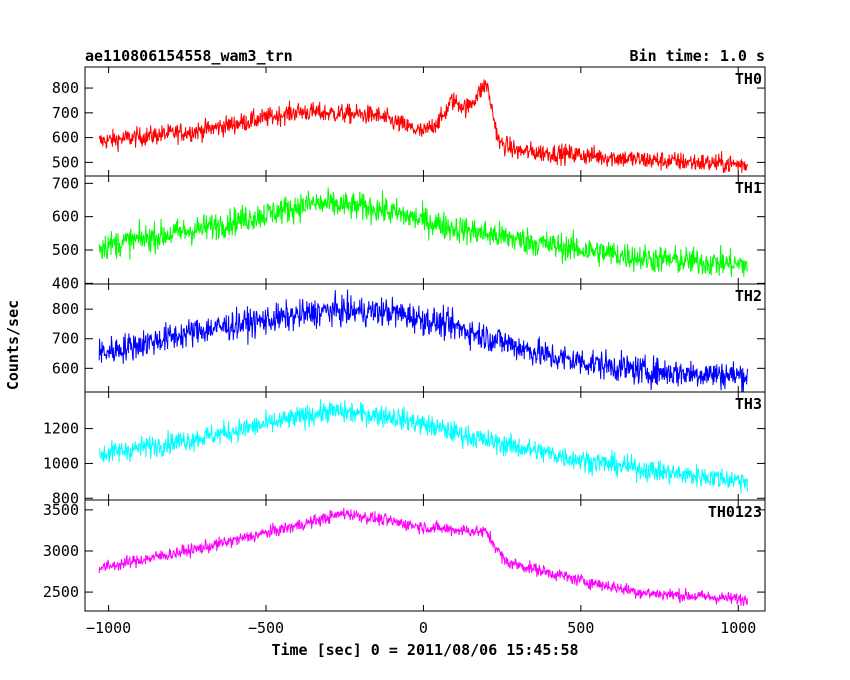 The image size is (850, 680). I want to click on x-tick-label: 500, so click(580, 628).